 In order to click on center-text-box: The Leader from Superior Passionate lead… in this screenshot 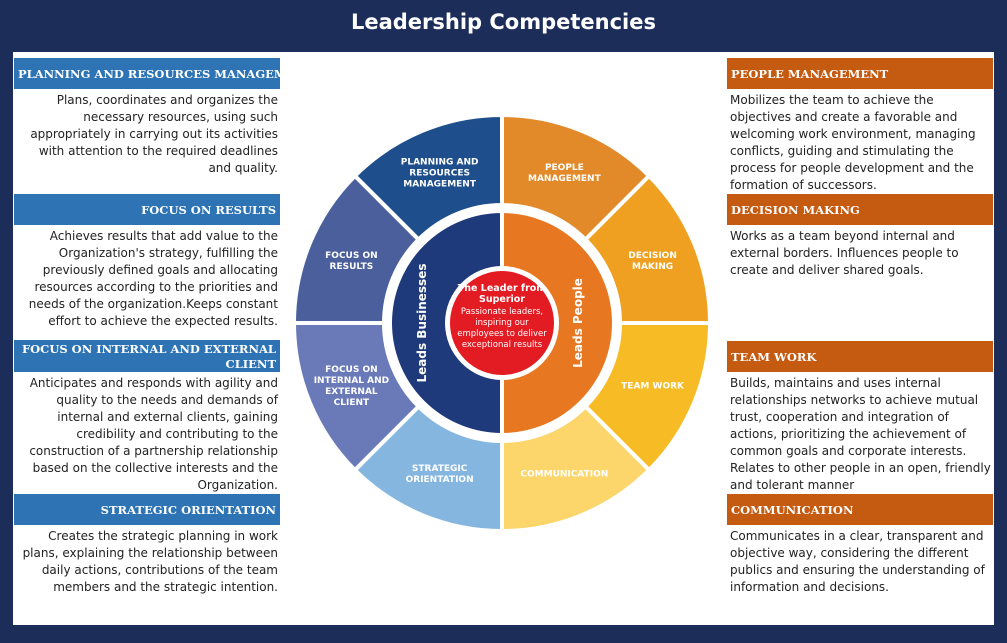, I will do `click(502, 316)`.